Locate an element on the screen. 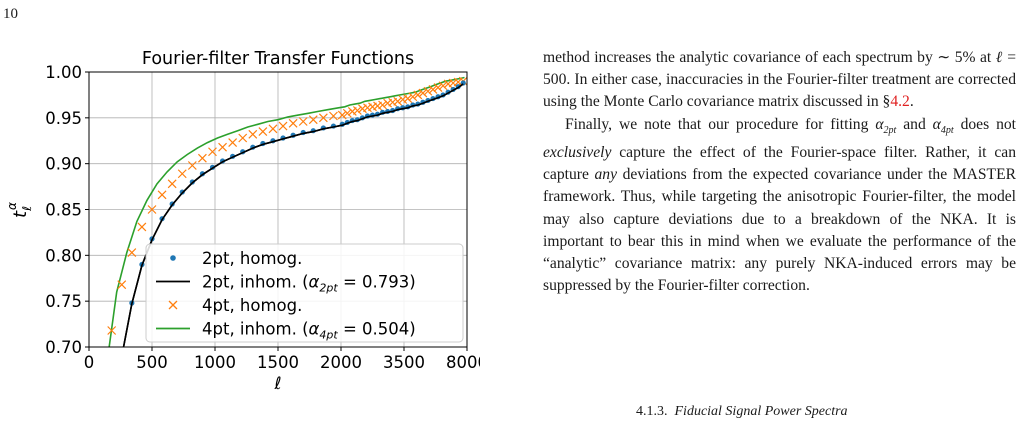 The width and height of the screenshot is (1033, 423). x-ticks: 0 500 1000 1500 2000 3500 8000 is located at coordinates (282, 359).